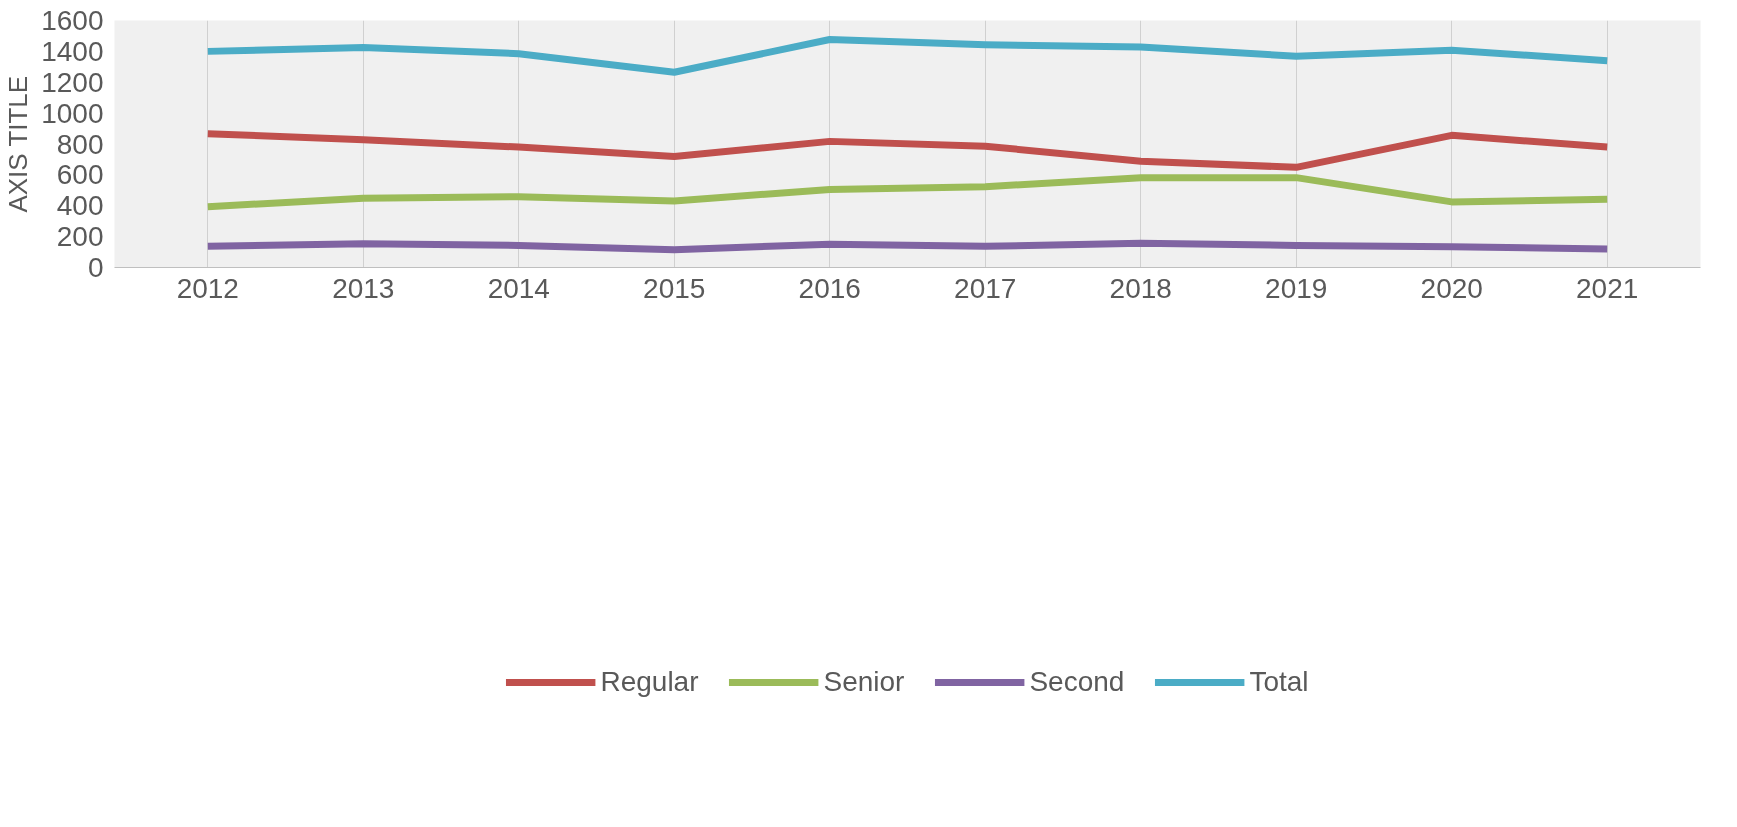  What do you see at coordinates (80, 206) in the screenshot?
I see `y-tick-label: 400` at bounding box center [80, 206].